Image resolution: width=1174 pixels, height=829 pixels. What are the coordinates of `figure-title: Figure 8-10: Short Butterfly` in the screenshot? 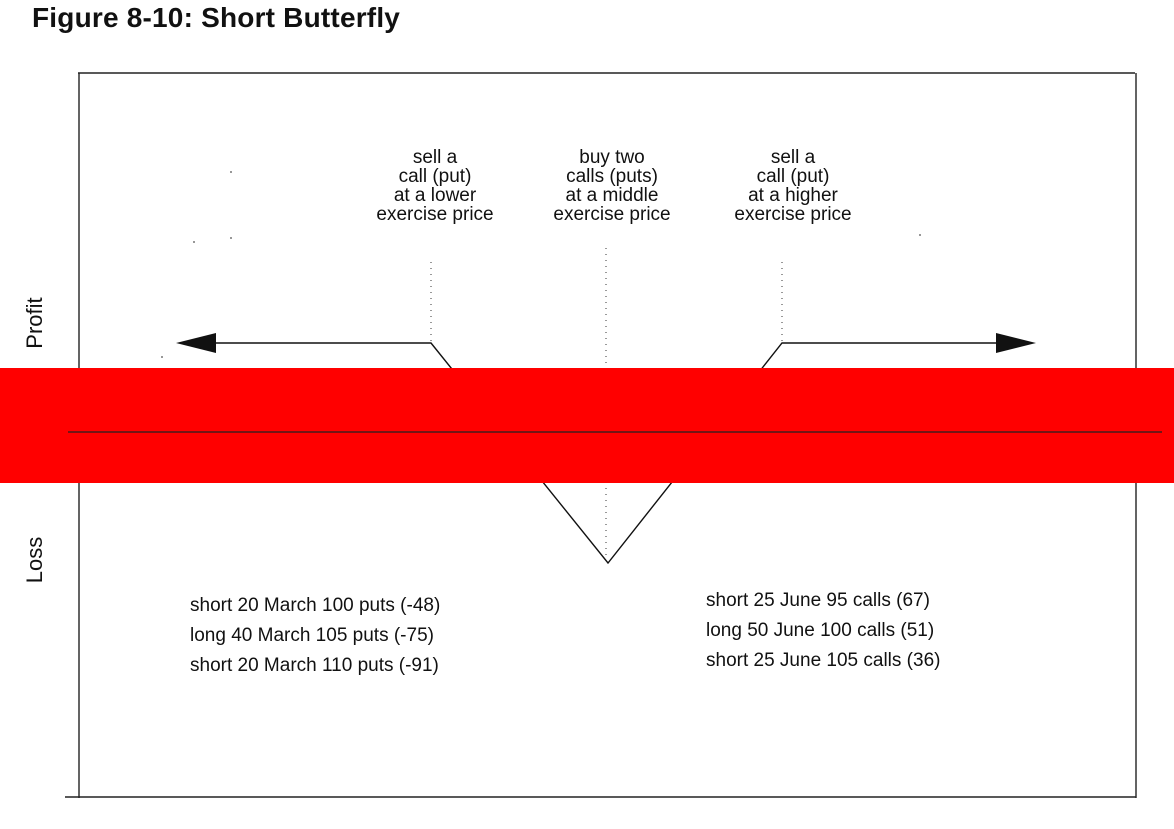 It's located at (216, 17).